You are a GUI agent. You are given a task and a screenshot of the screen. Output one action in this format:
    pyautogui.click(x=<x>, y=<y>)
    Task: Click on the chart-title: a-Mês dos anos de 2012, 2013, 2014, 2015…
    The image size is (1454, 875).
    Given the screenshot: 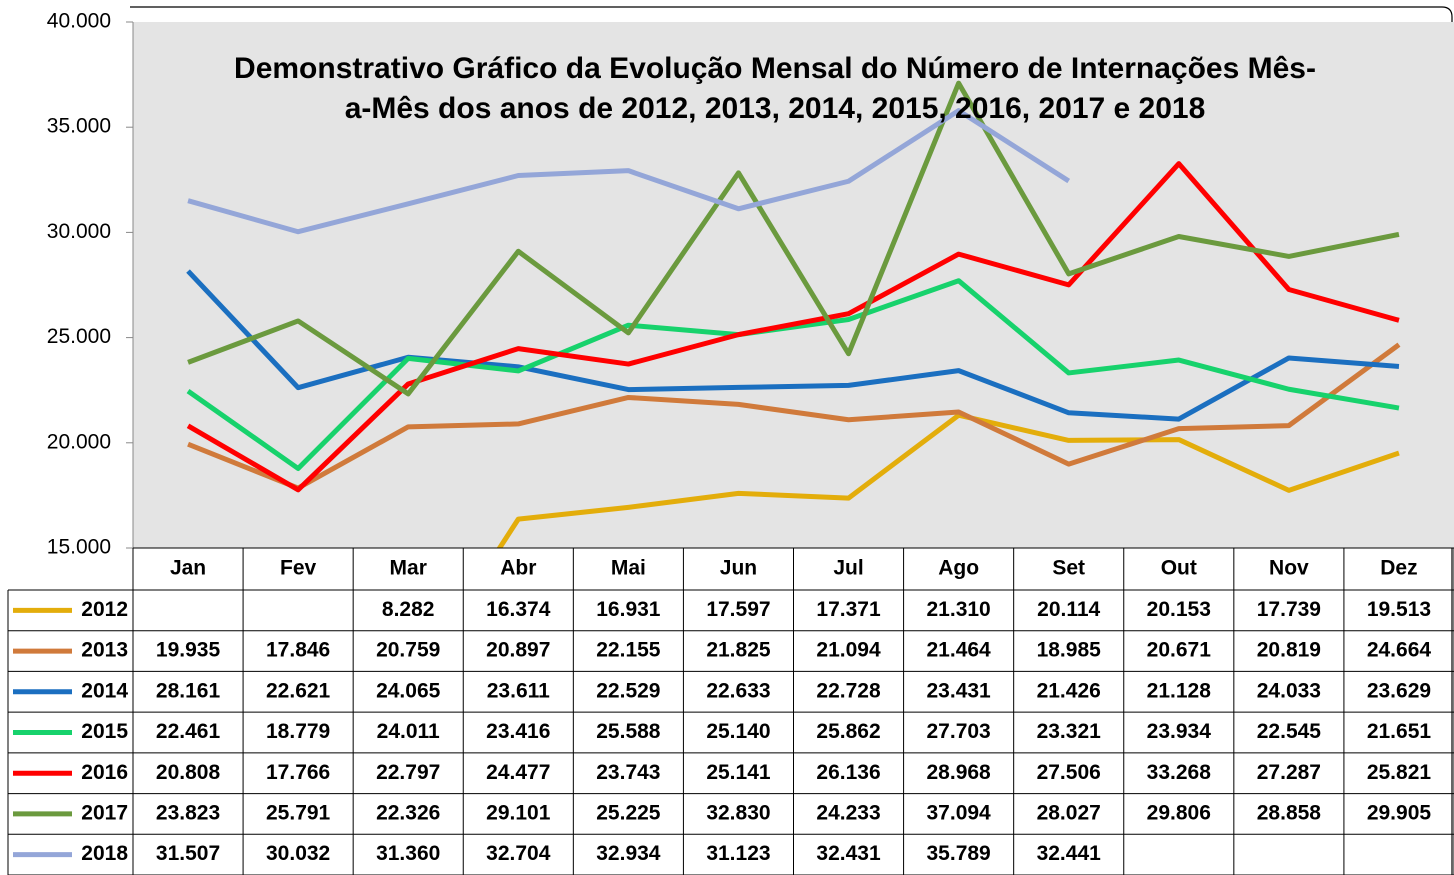 What is the action you would take?
    pyautogui.click(x=775, y=108)
    